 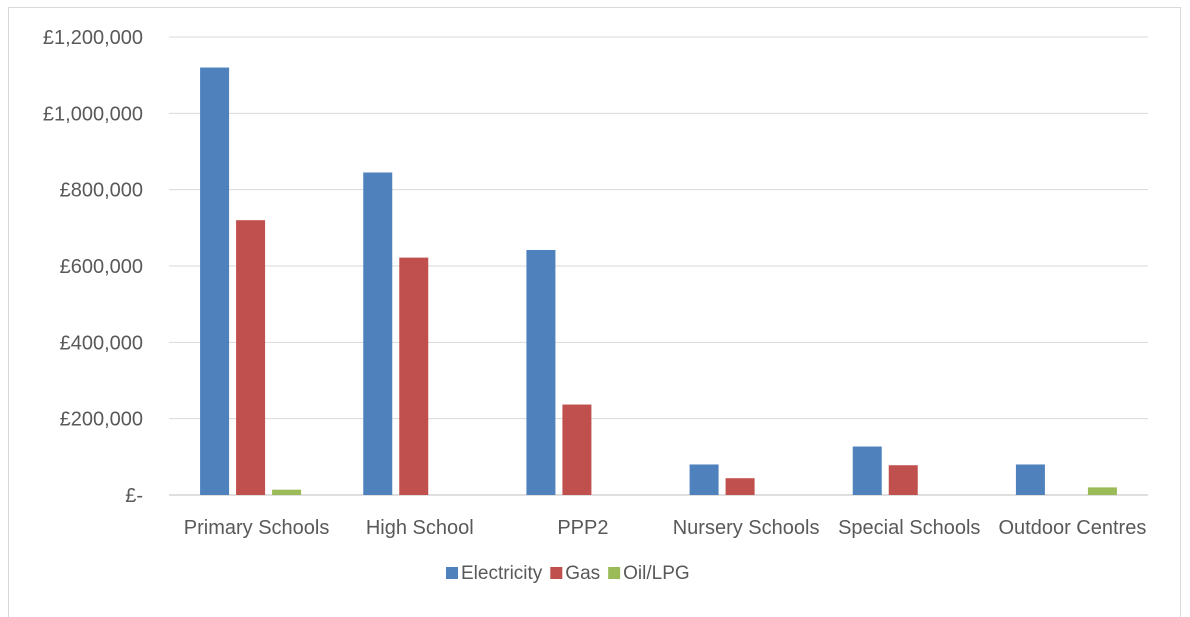 What do you see at coordinates (614, 573) in the screenshot?
I see `legend-swatch-oil-lpg` at bounding box center [614, 573].